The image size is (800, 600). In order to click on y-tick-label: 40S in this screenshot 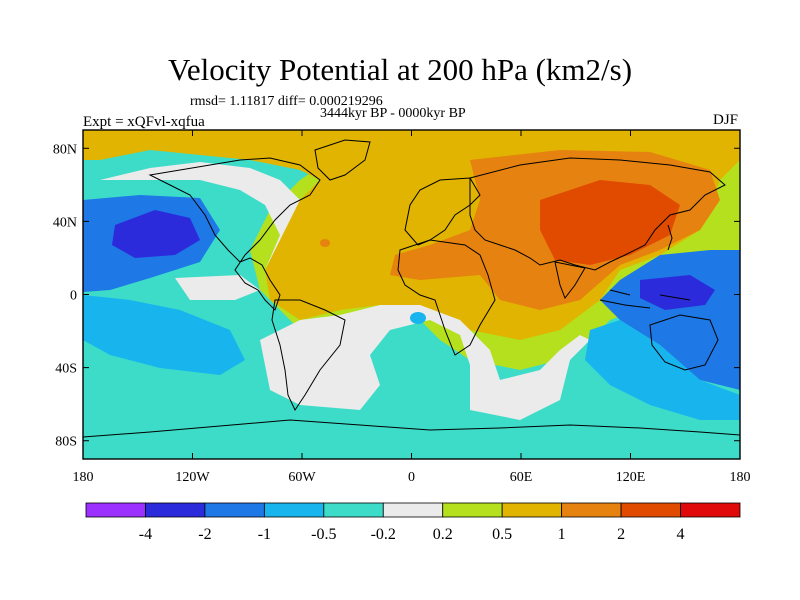, I will do `click(66, 369)`.